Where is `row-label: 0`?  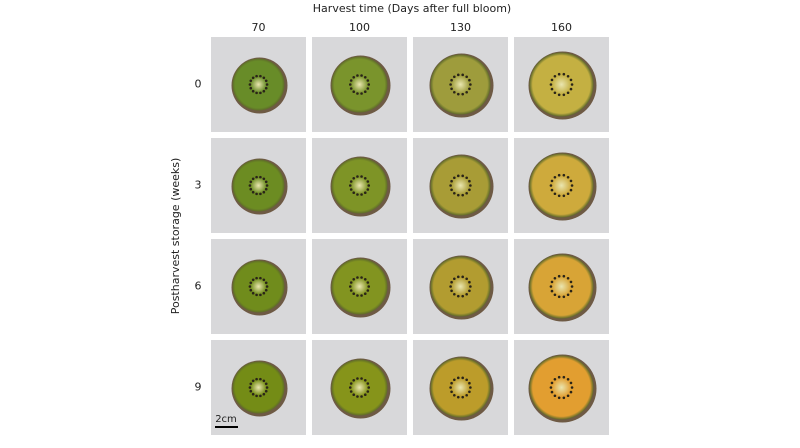
row-label: 0 is located at coordinates (198, 84).